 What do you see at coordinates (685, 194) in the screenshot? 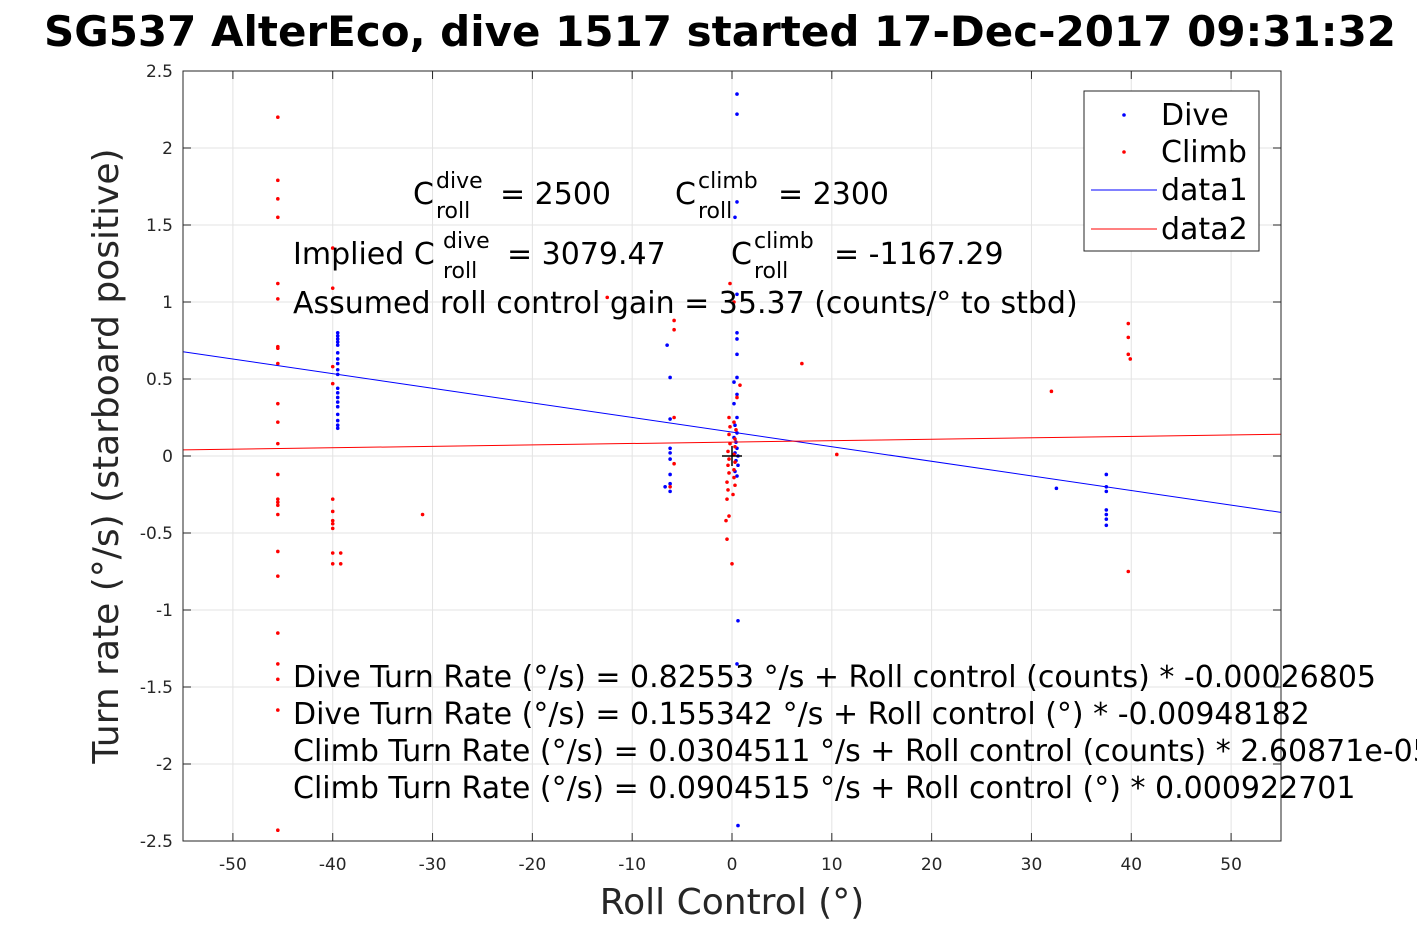
I see `c-climb-symbol: C` at bounding box center [685, 194].